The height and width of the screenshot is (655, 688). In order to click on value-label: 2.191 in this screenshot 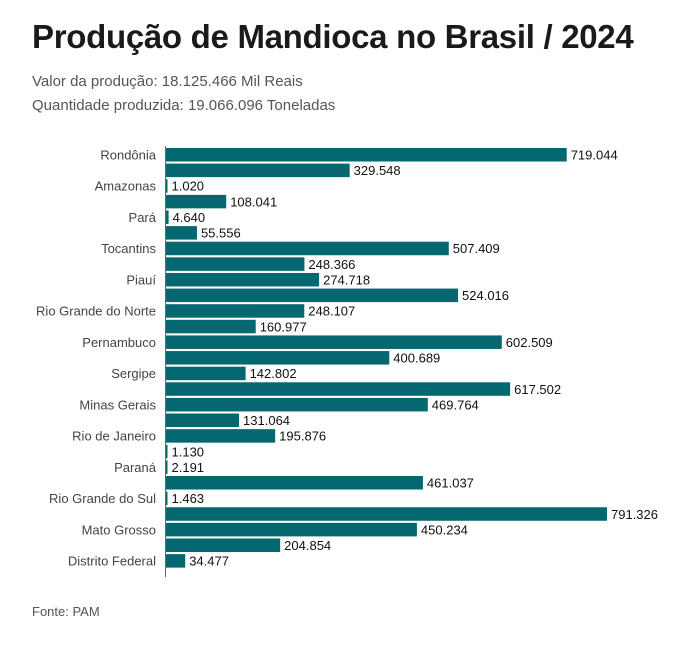, I will do `click(188, 467)`.